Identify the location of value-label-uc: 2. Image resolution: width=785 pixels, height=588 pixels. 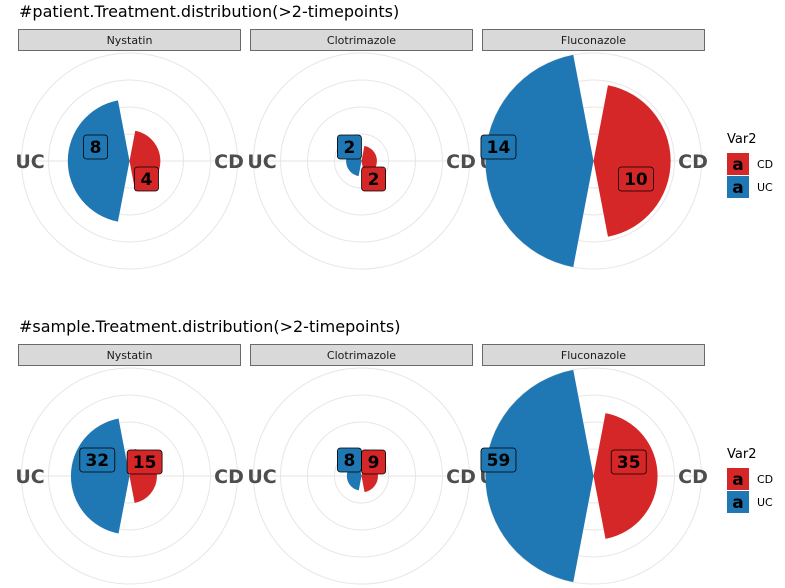
(349, 147).